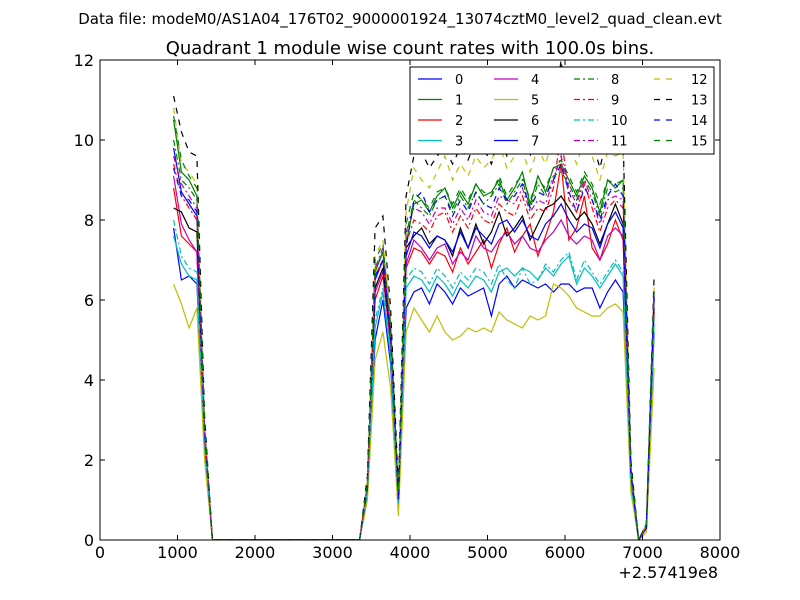 The height and width of the screenshot is (600, 800). I want to click on x-tick-label: 2000, so click(255, 552).